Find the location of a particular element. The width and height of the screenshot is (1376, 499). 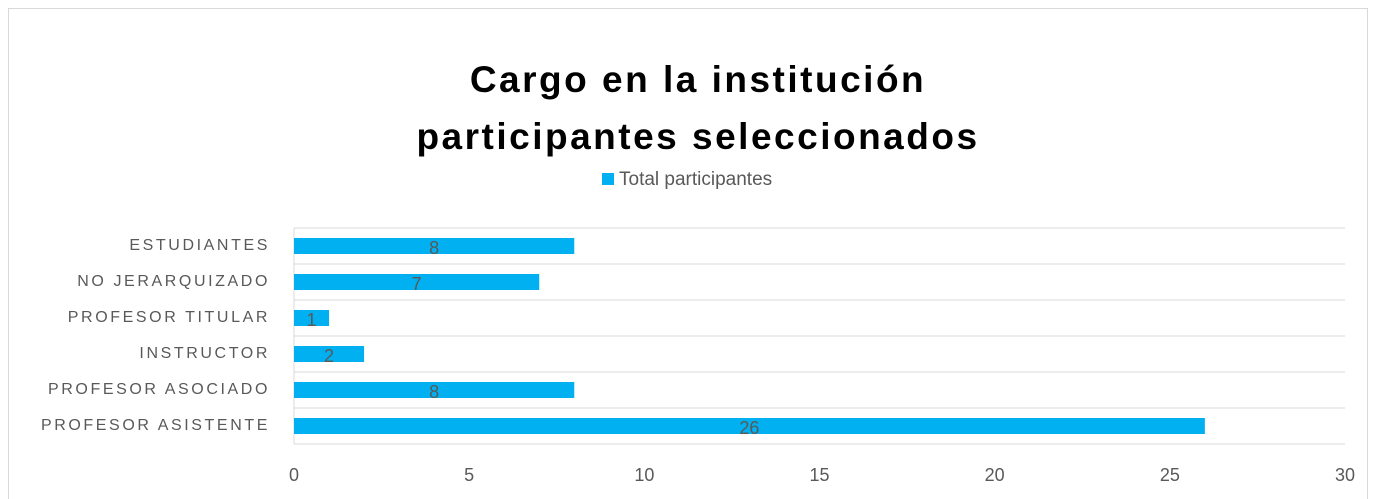

x-tick-label: 15 is located at coordinates (819, 475).